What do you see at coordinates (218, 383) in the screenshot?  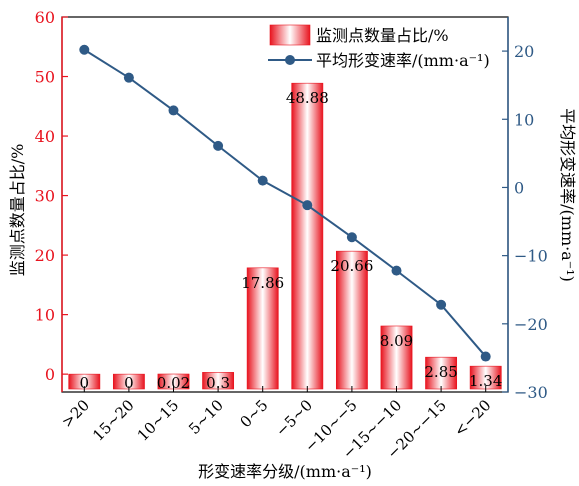 I see `bar-label-3: 0.3` at bounding box center [218, 383].